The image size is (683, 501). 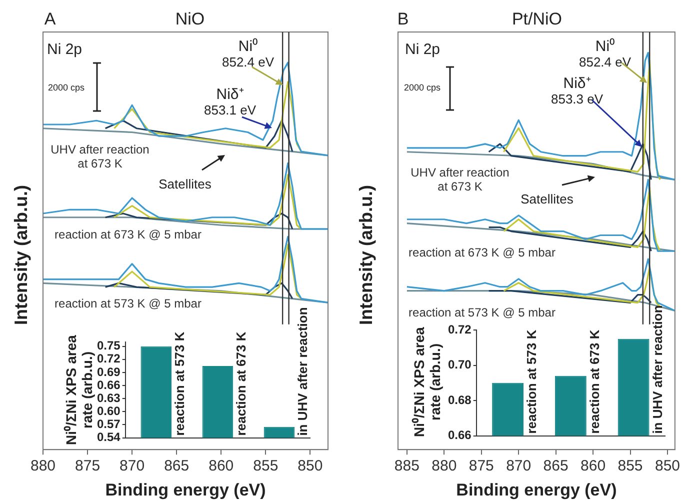 I want to click on y-tick-label: 0.63, so click(x=108, y=397).